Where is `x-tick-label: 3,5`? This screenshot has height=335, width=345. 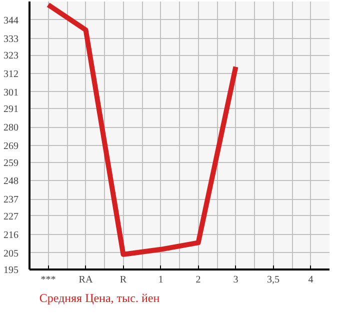
x-tick-label: 3,5 is located at coordinates (273, 280).